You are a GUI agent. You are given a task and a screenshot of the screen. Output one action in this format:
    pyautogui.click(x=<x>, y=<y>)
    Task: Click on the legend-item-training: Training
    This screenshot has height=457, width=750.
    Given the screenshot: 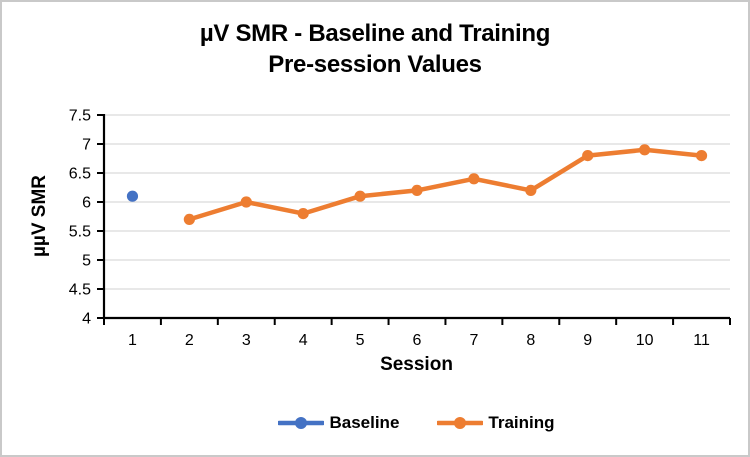 What is the action you would take?
    pyautogui.click(x=496, y=423)
    